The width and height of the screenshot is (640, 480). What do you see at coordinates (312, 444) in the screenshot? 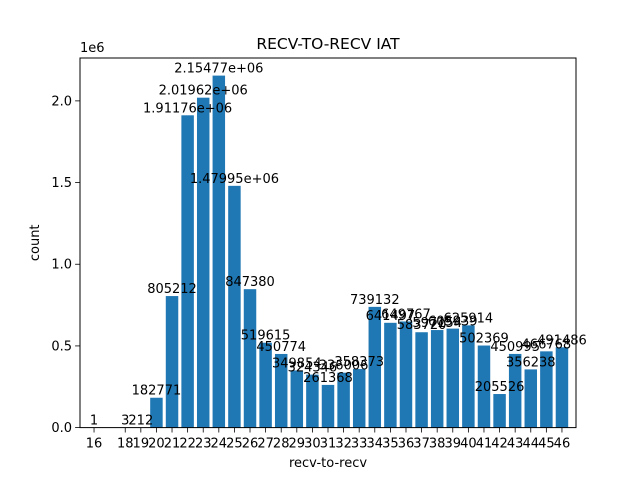
I see `x-tick-label: 30` at bounding box center [312, 444].